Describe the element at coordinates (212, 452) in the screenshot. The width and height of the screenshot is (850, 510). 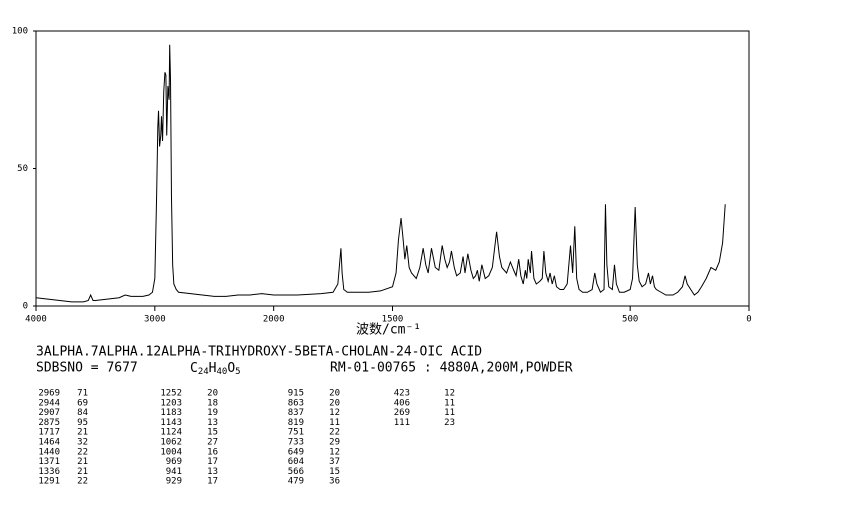
I see `peak-intensity: 16` at that location.